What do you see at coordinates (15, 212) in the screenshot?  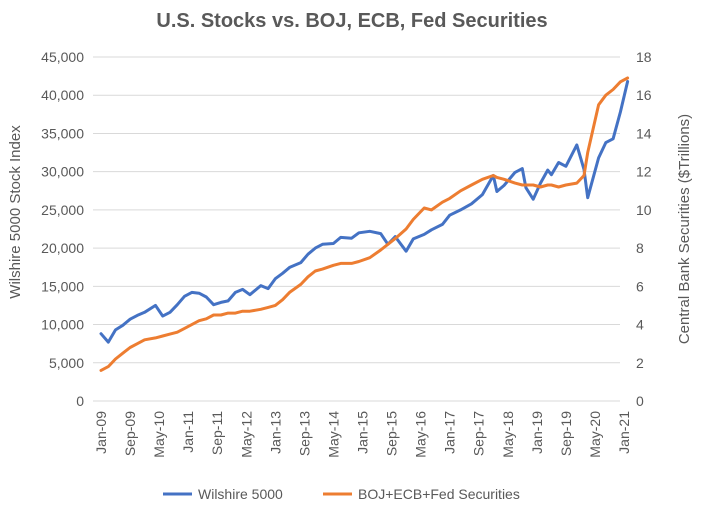 I see `left-y-axis-label: Wilshire 5000 Stock Index` at bounding box center [15, 212].